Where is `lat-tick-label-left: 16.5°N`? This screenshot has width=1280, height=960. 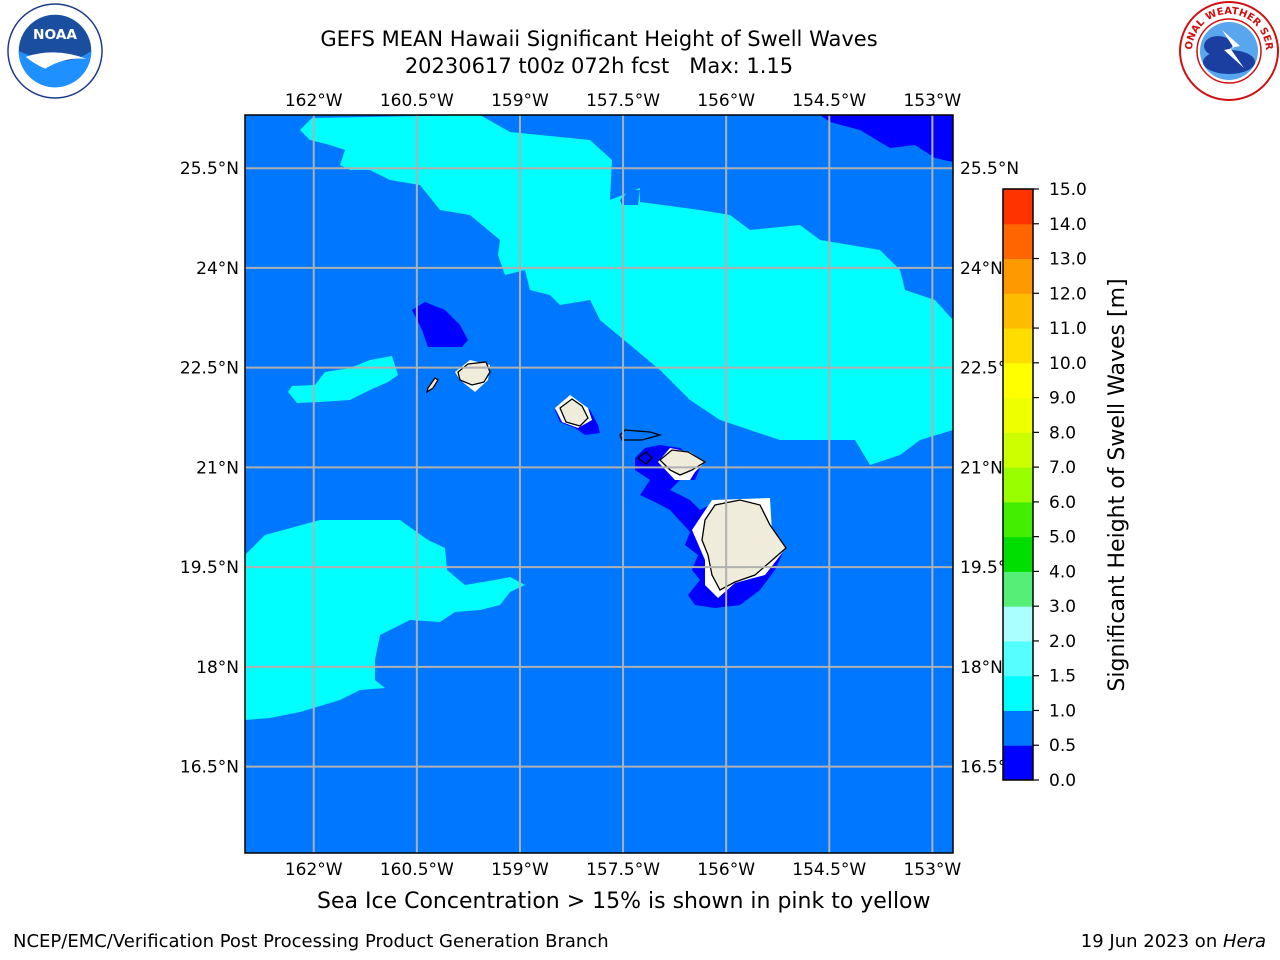
lat-tick-label-left: 16.5°N is located at coordinates (209, 768).